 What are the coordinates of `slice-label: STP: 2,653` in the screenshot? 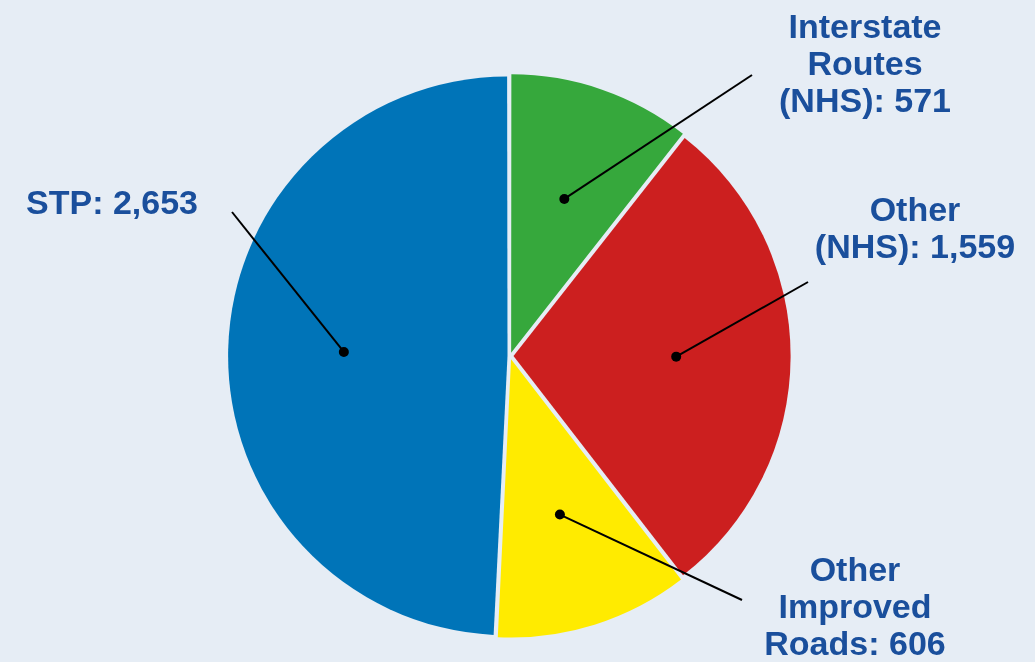 It's located at (112, 202).